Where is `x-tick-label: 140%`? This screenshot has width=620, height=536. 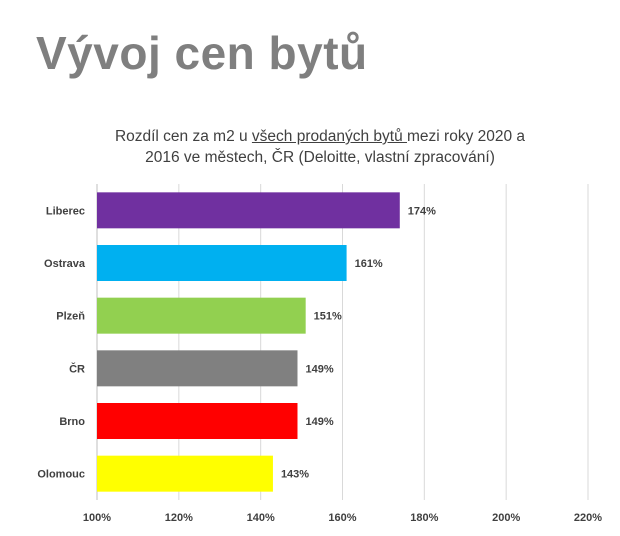
x-tick-label: 140% is located at coordinates (261, 518).